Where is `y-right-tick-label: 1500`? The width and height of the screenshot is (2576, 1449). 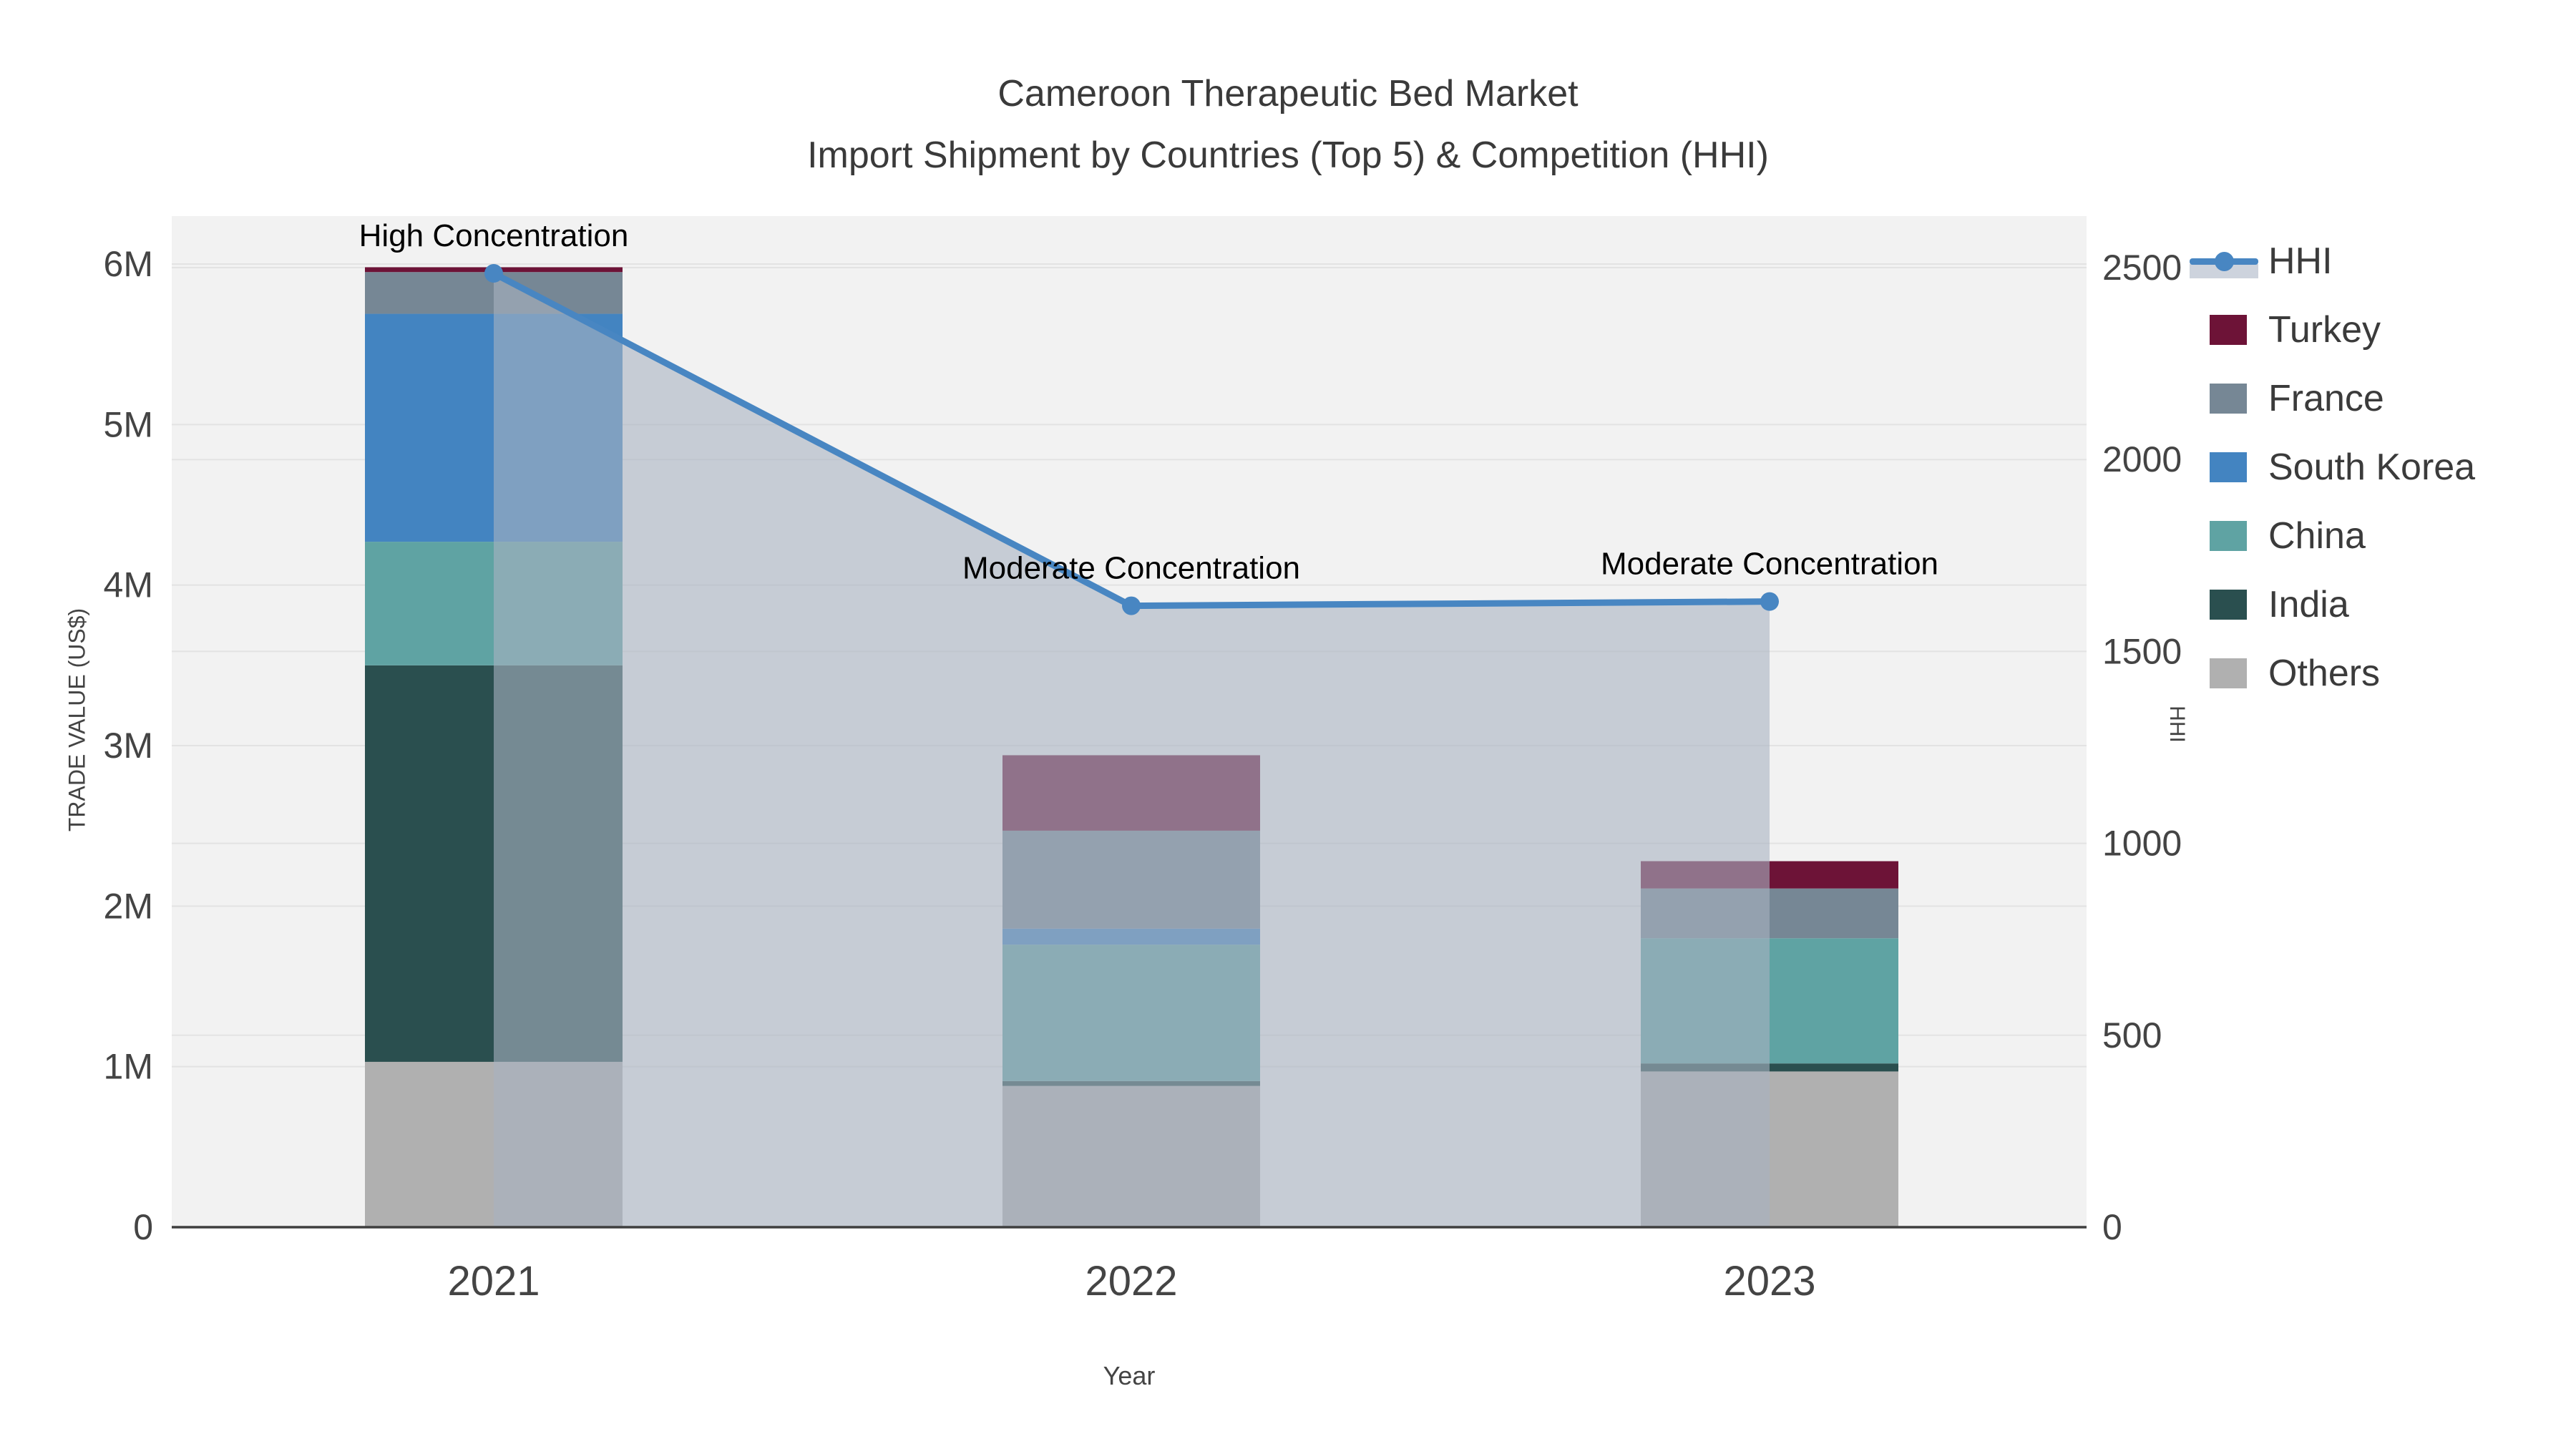 y-right-tick-label: 1500 is located at coordinates (2142, 651).